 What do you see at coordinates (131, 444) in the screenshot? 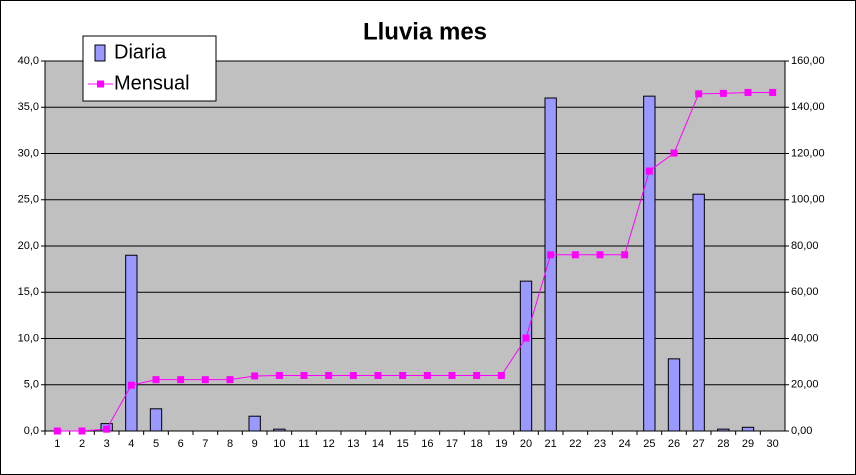
I see `x-tick-label: 4` at bounding box center [131, 444].